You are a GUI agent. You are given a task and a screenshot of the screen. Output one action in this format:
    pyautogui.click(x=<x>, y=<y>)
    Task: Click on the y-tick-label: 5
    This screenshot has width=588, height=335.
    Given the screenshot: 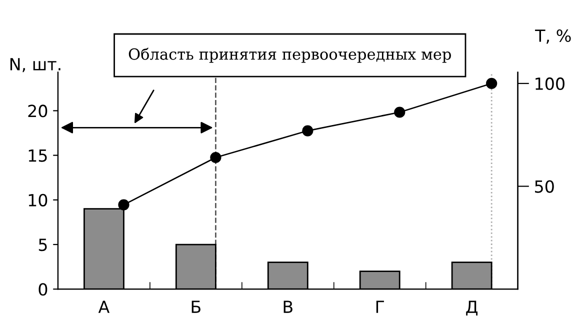 What is the action you would take?
    pyautogui.click(x=42, y=245)
    